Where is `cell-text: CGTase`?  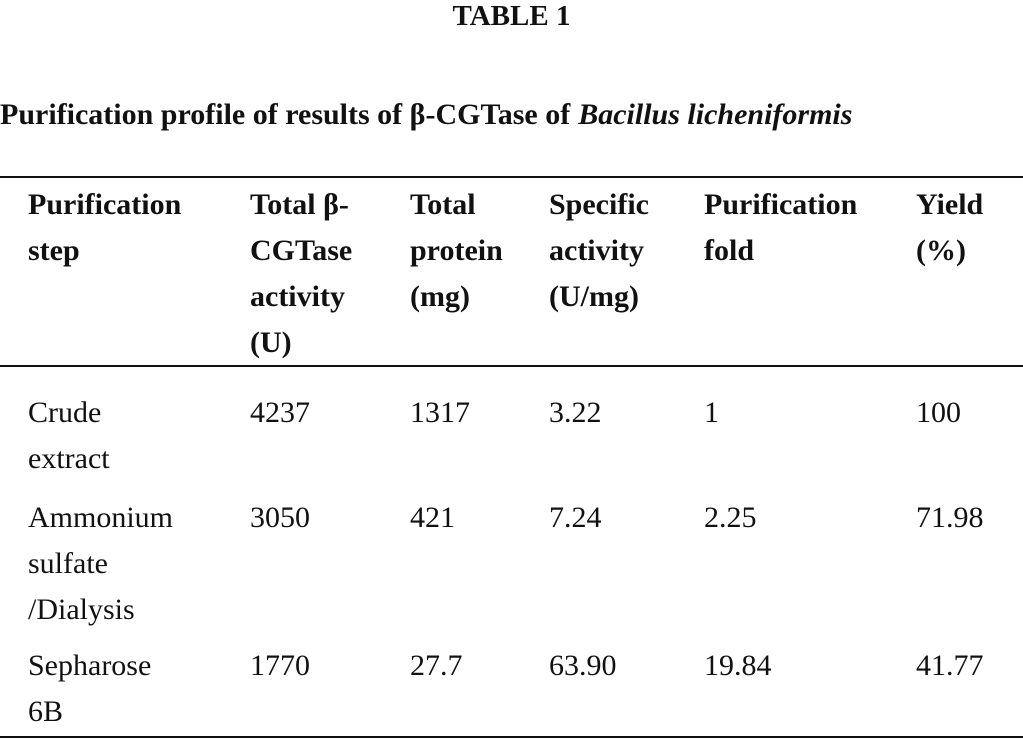 cell-text: CGTase is located at coordinates (301, 250).